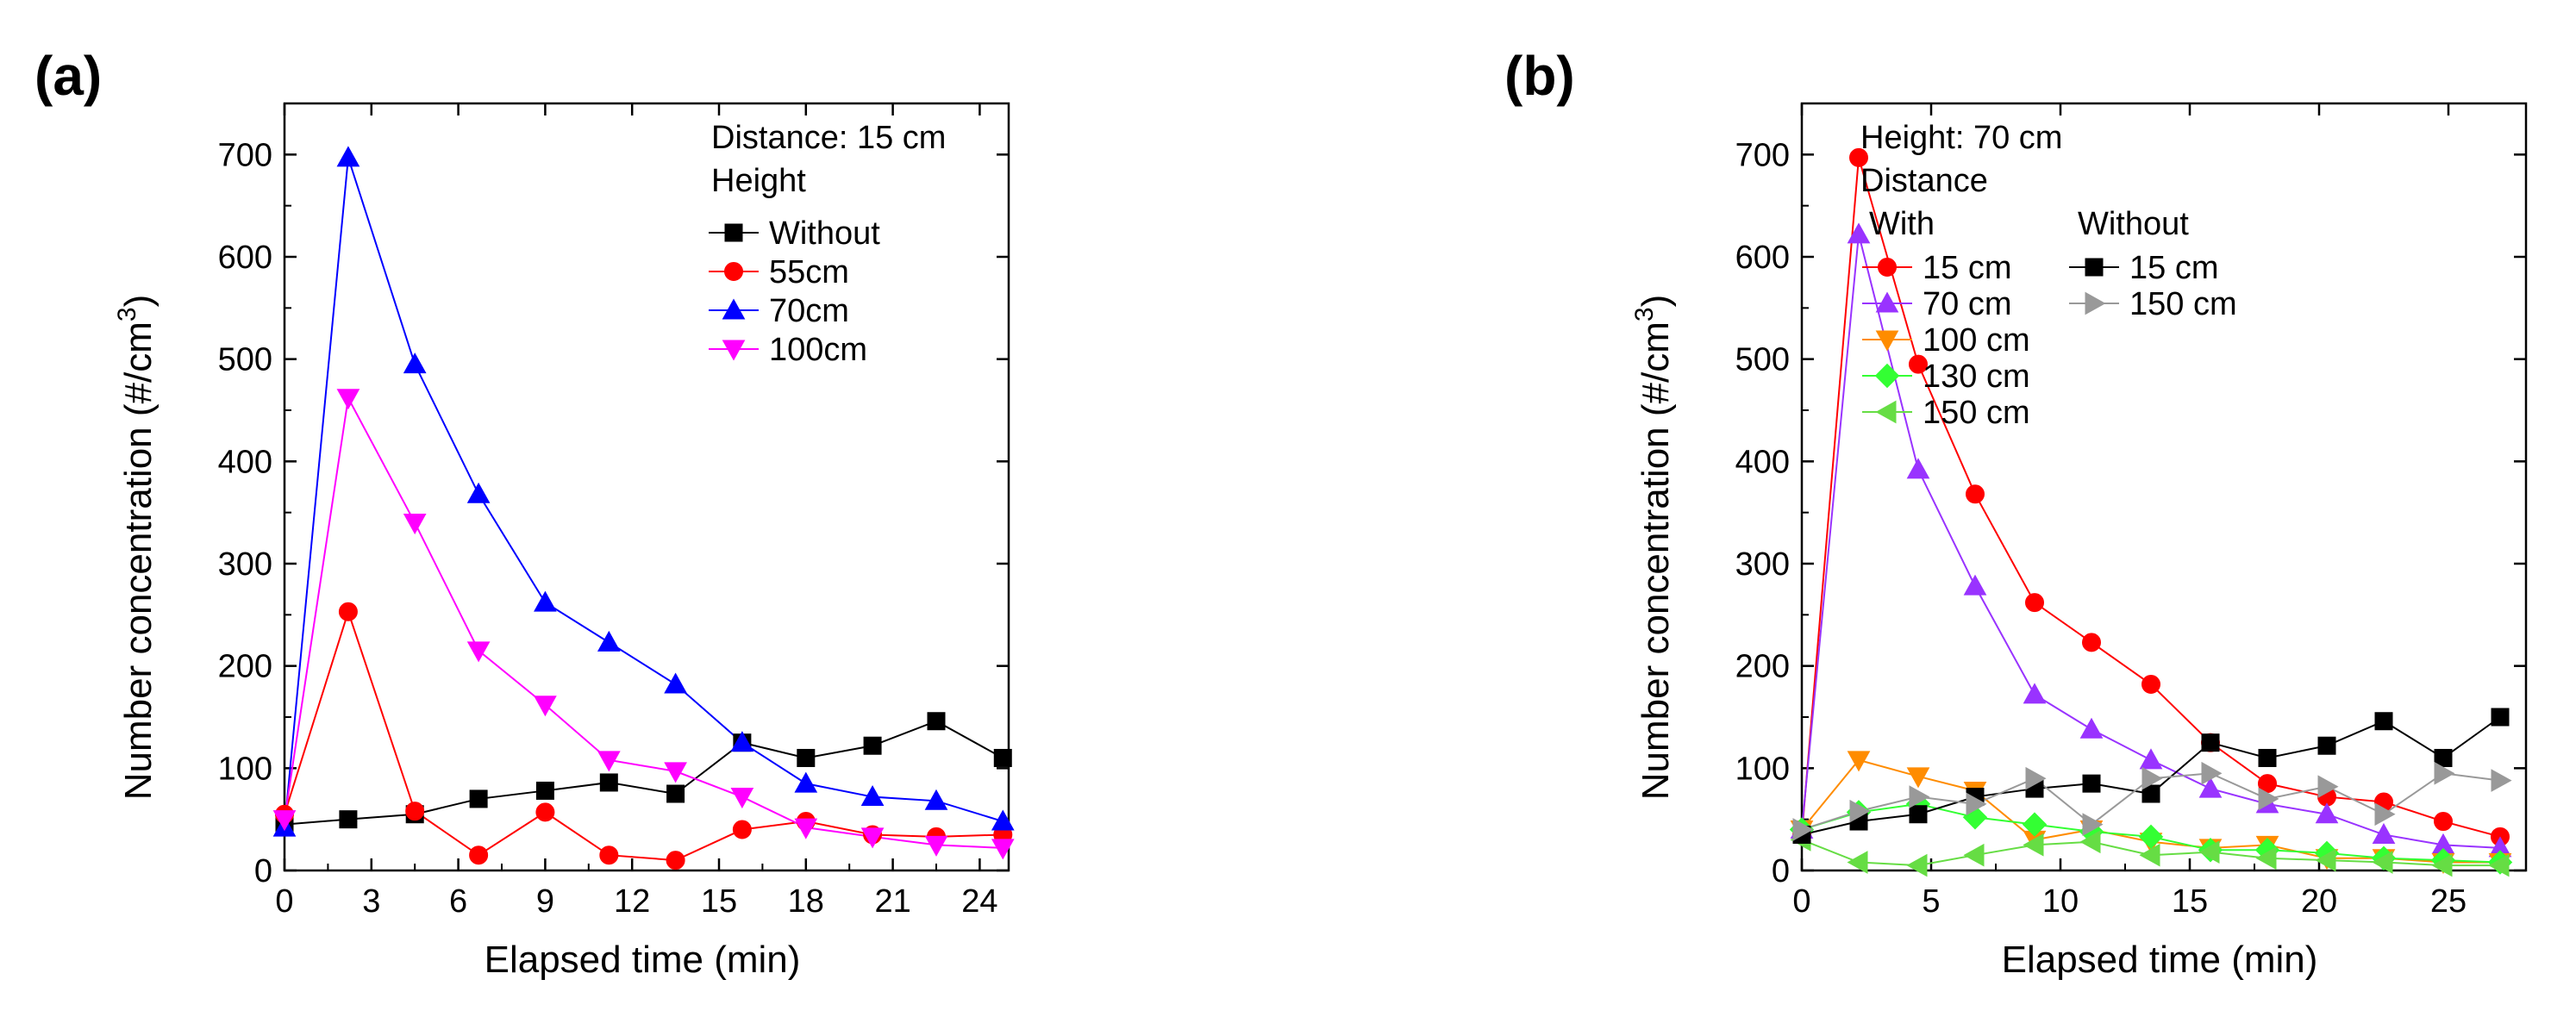  Describe the element at coordinates (1762, 258) in the screenshot. I see `panel-b-ytick-label: 600` at that location.